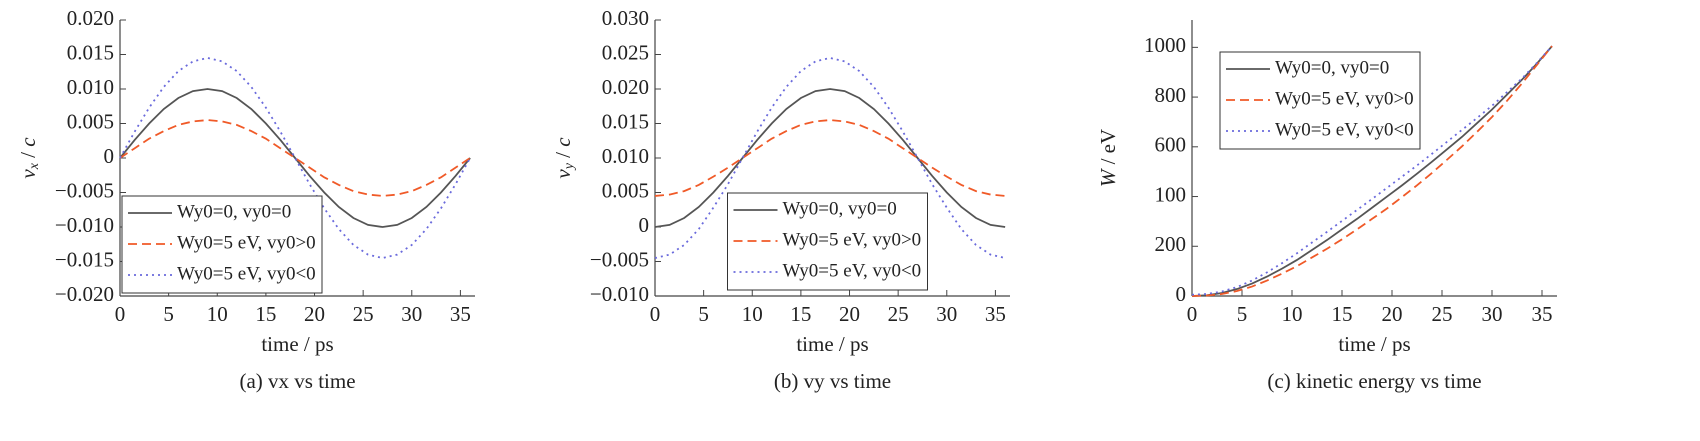 This screenshot has width=1700, height=441. I want to click on y-tick-label: 0.025, so click(625, 52).